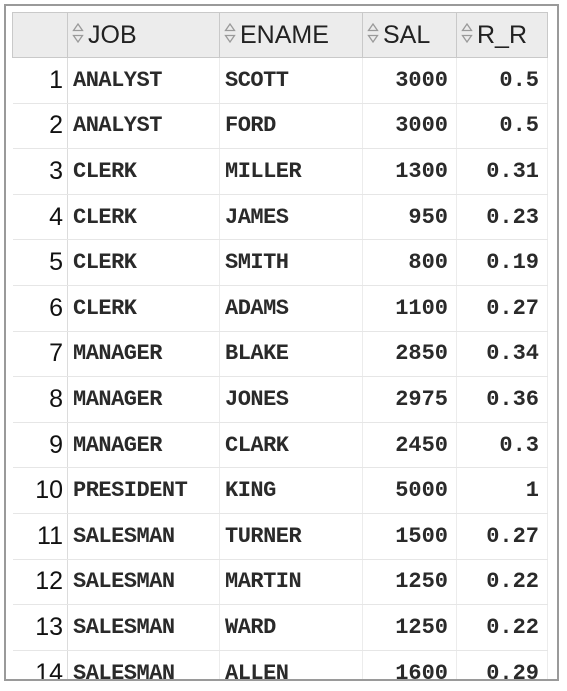 The image size is (567, 691). I want to click on cell-sal: 1600, so click(409, 664).